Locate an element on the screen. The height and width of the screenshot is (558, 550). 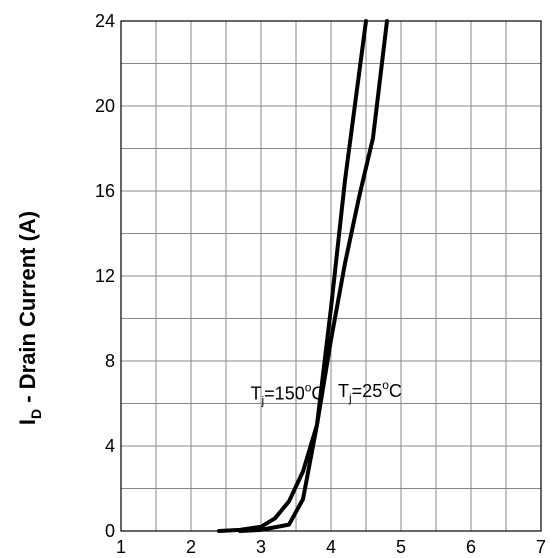
y-tick-label: 24 is located at coordinates (105, 21).